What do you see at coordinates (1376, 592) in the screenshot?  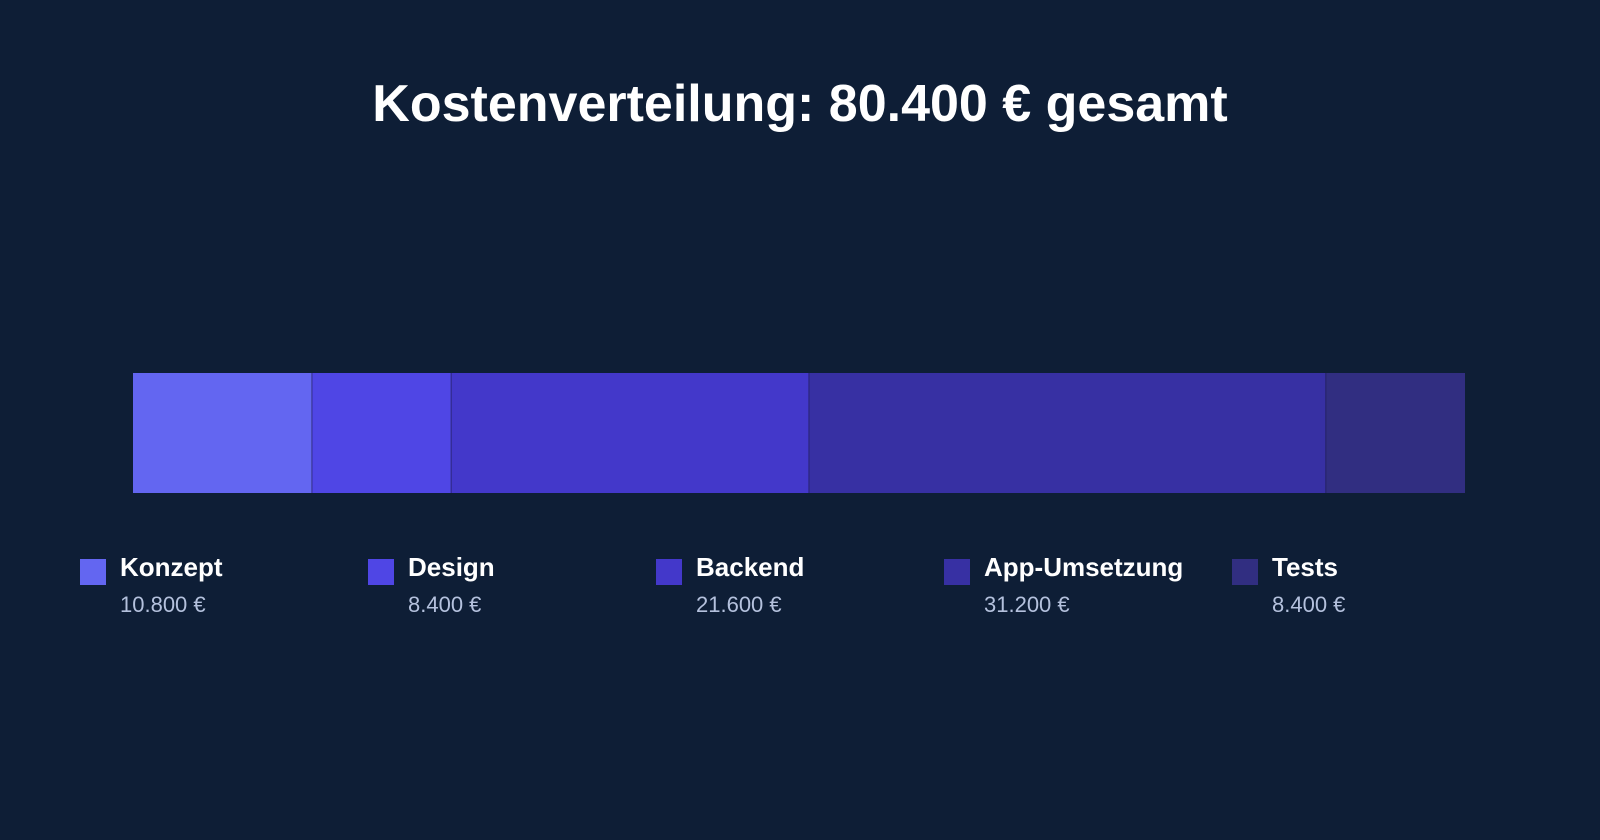 I see `legend-item-tests: Tests 8.400 €` at bounding box center [1376, 592].